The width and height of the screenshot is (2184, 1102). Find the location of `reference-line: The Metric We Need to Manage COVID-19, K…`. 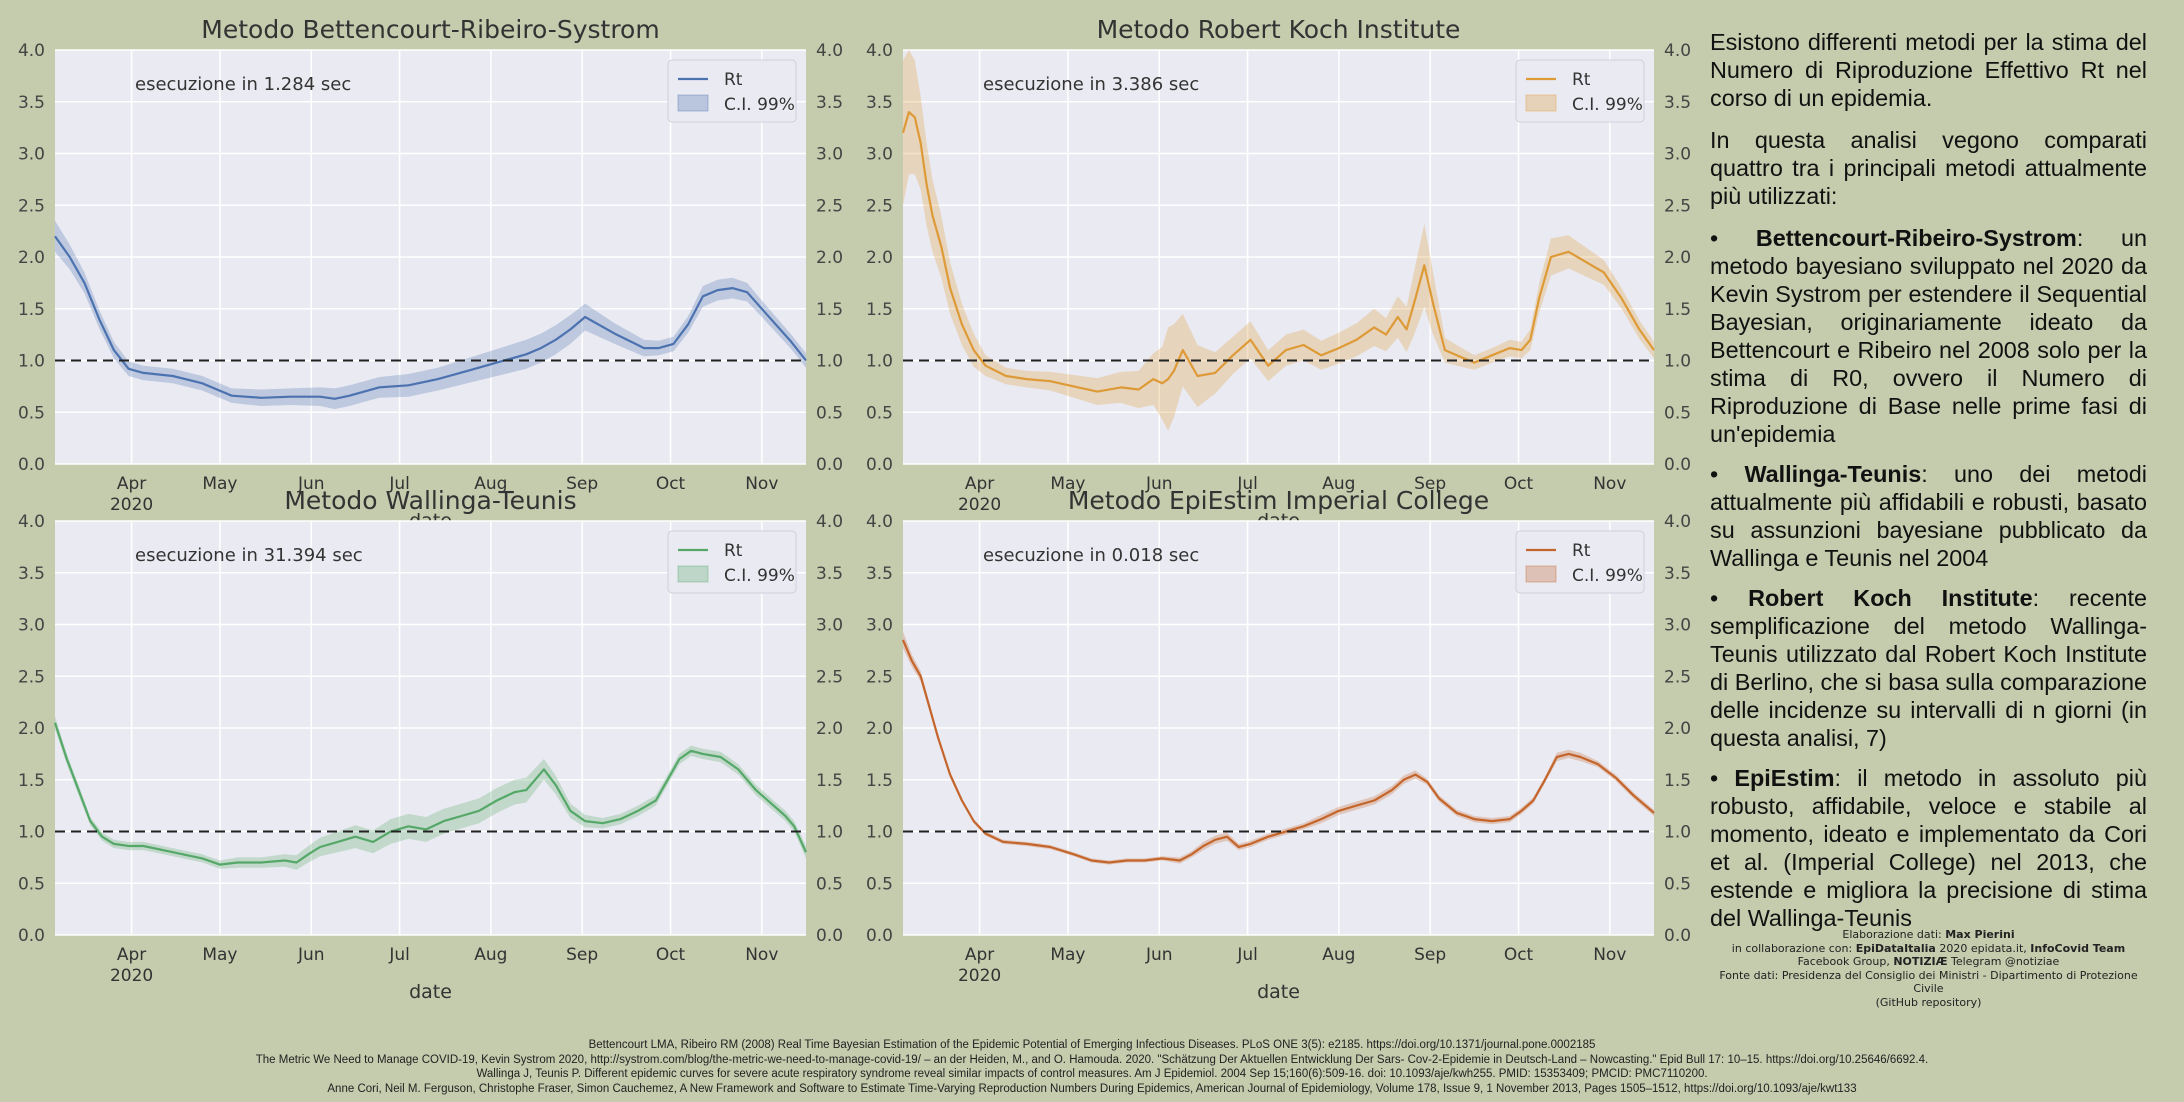

reference-line: The Metric We Need to Manage COVID-19, K… is located at coordinates (1092, 1059).